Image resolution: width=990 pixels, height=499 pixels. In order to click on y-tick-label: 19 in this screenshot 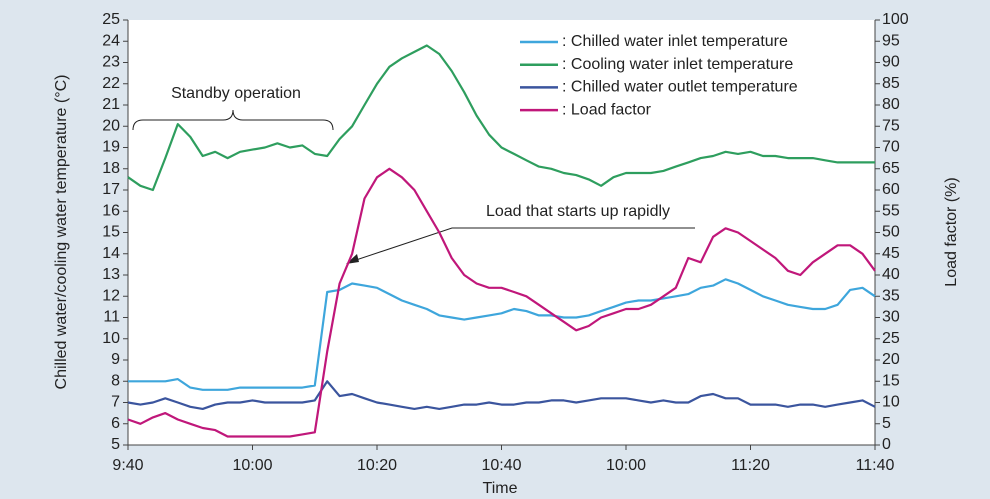, I will do `click(111, 147)`.